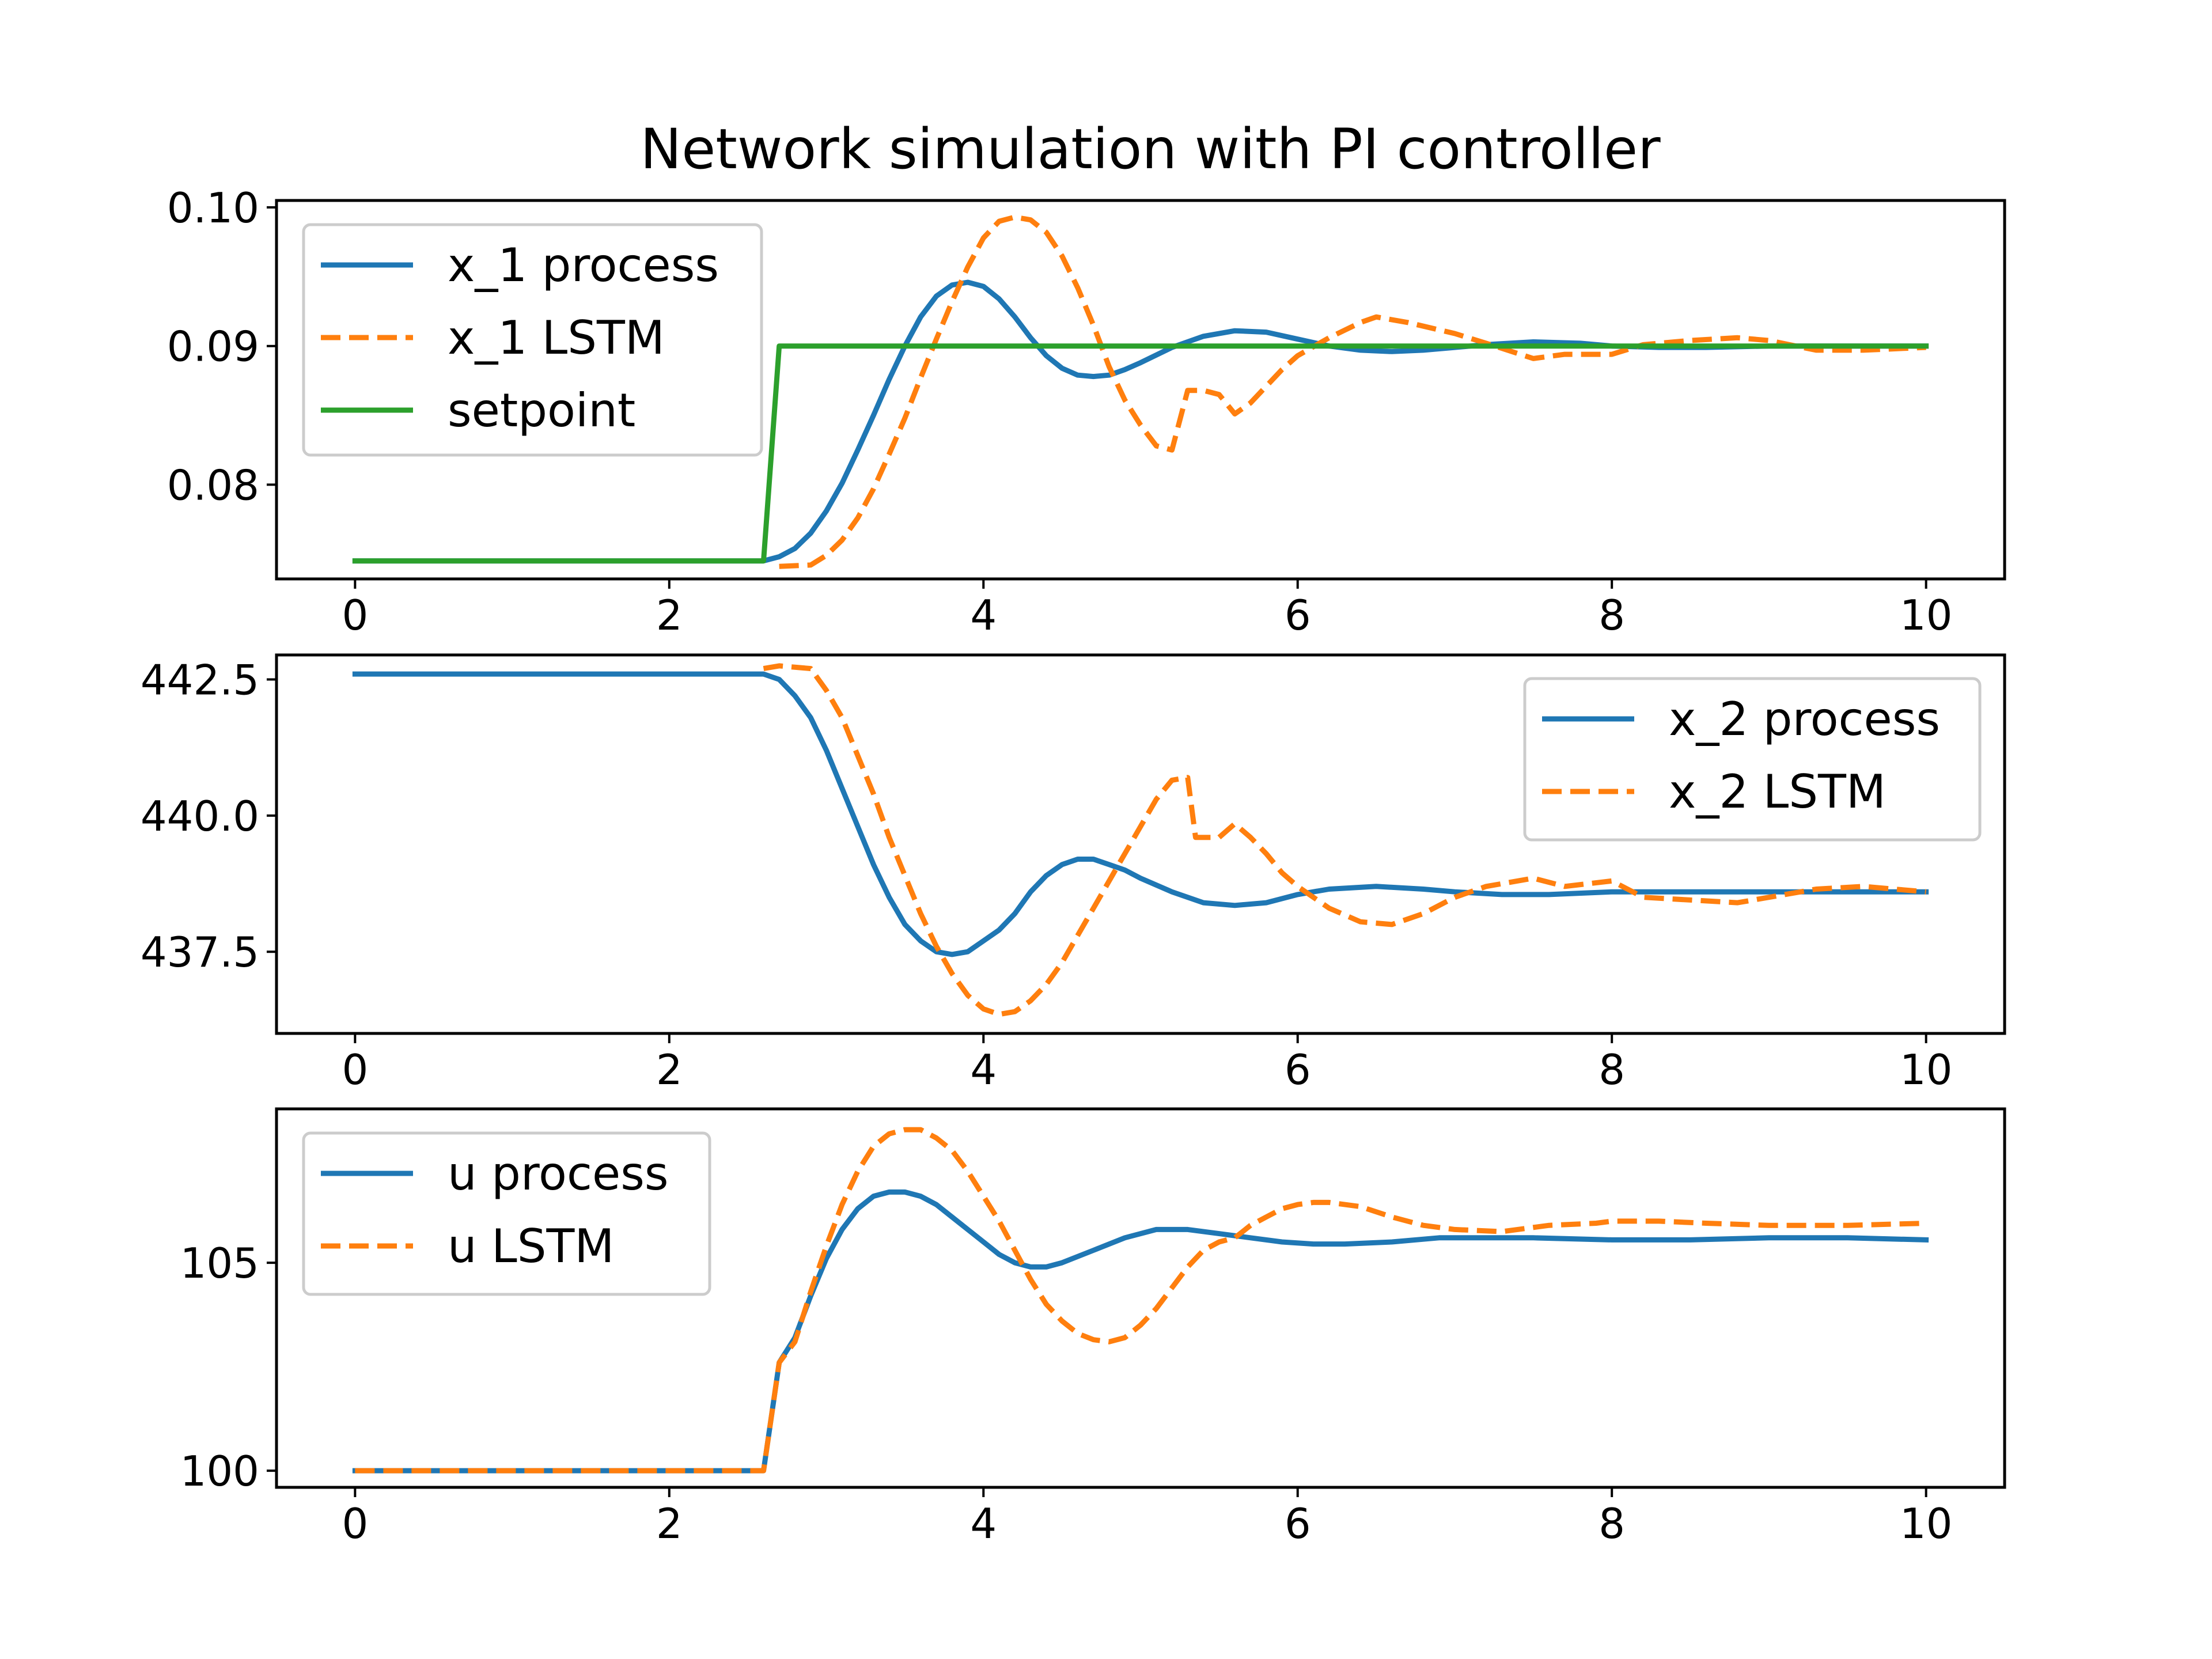 This screenshot has height=1659, width=2212. I want to click on series-line-x-1-process, so click(1140, 421).